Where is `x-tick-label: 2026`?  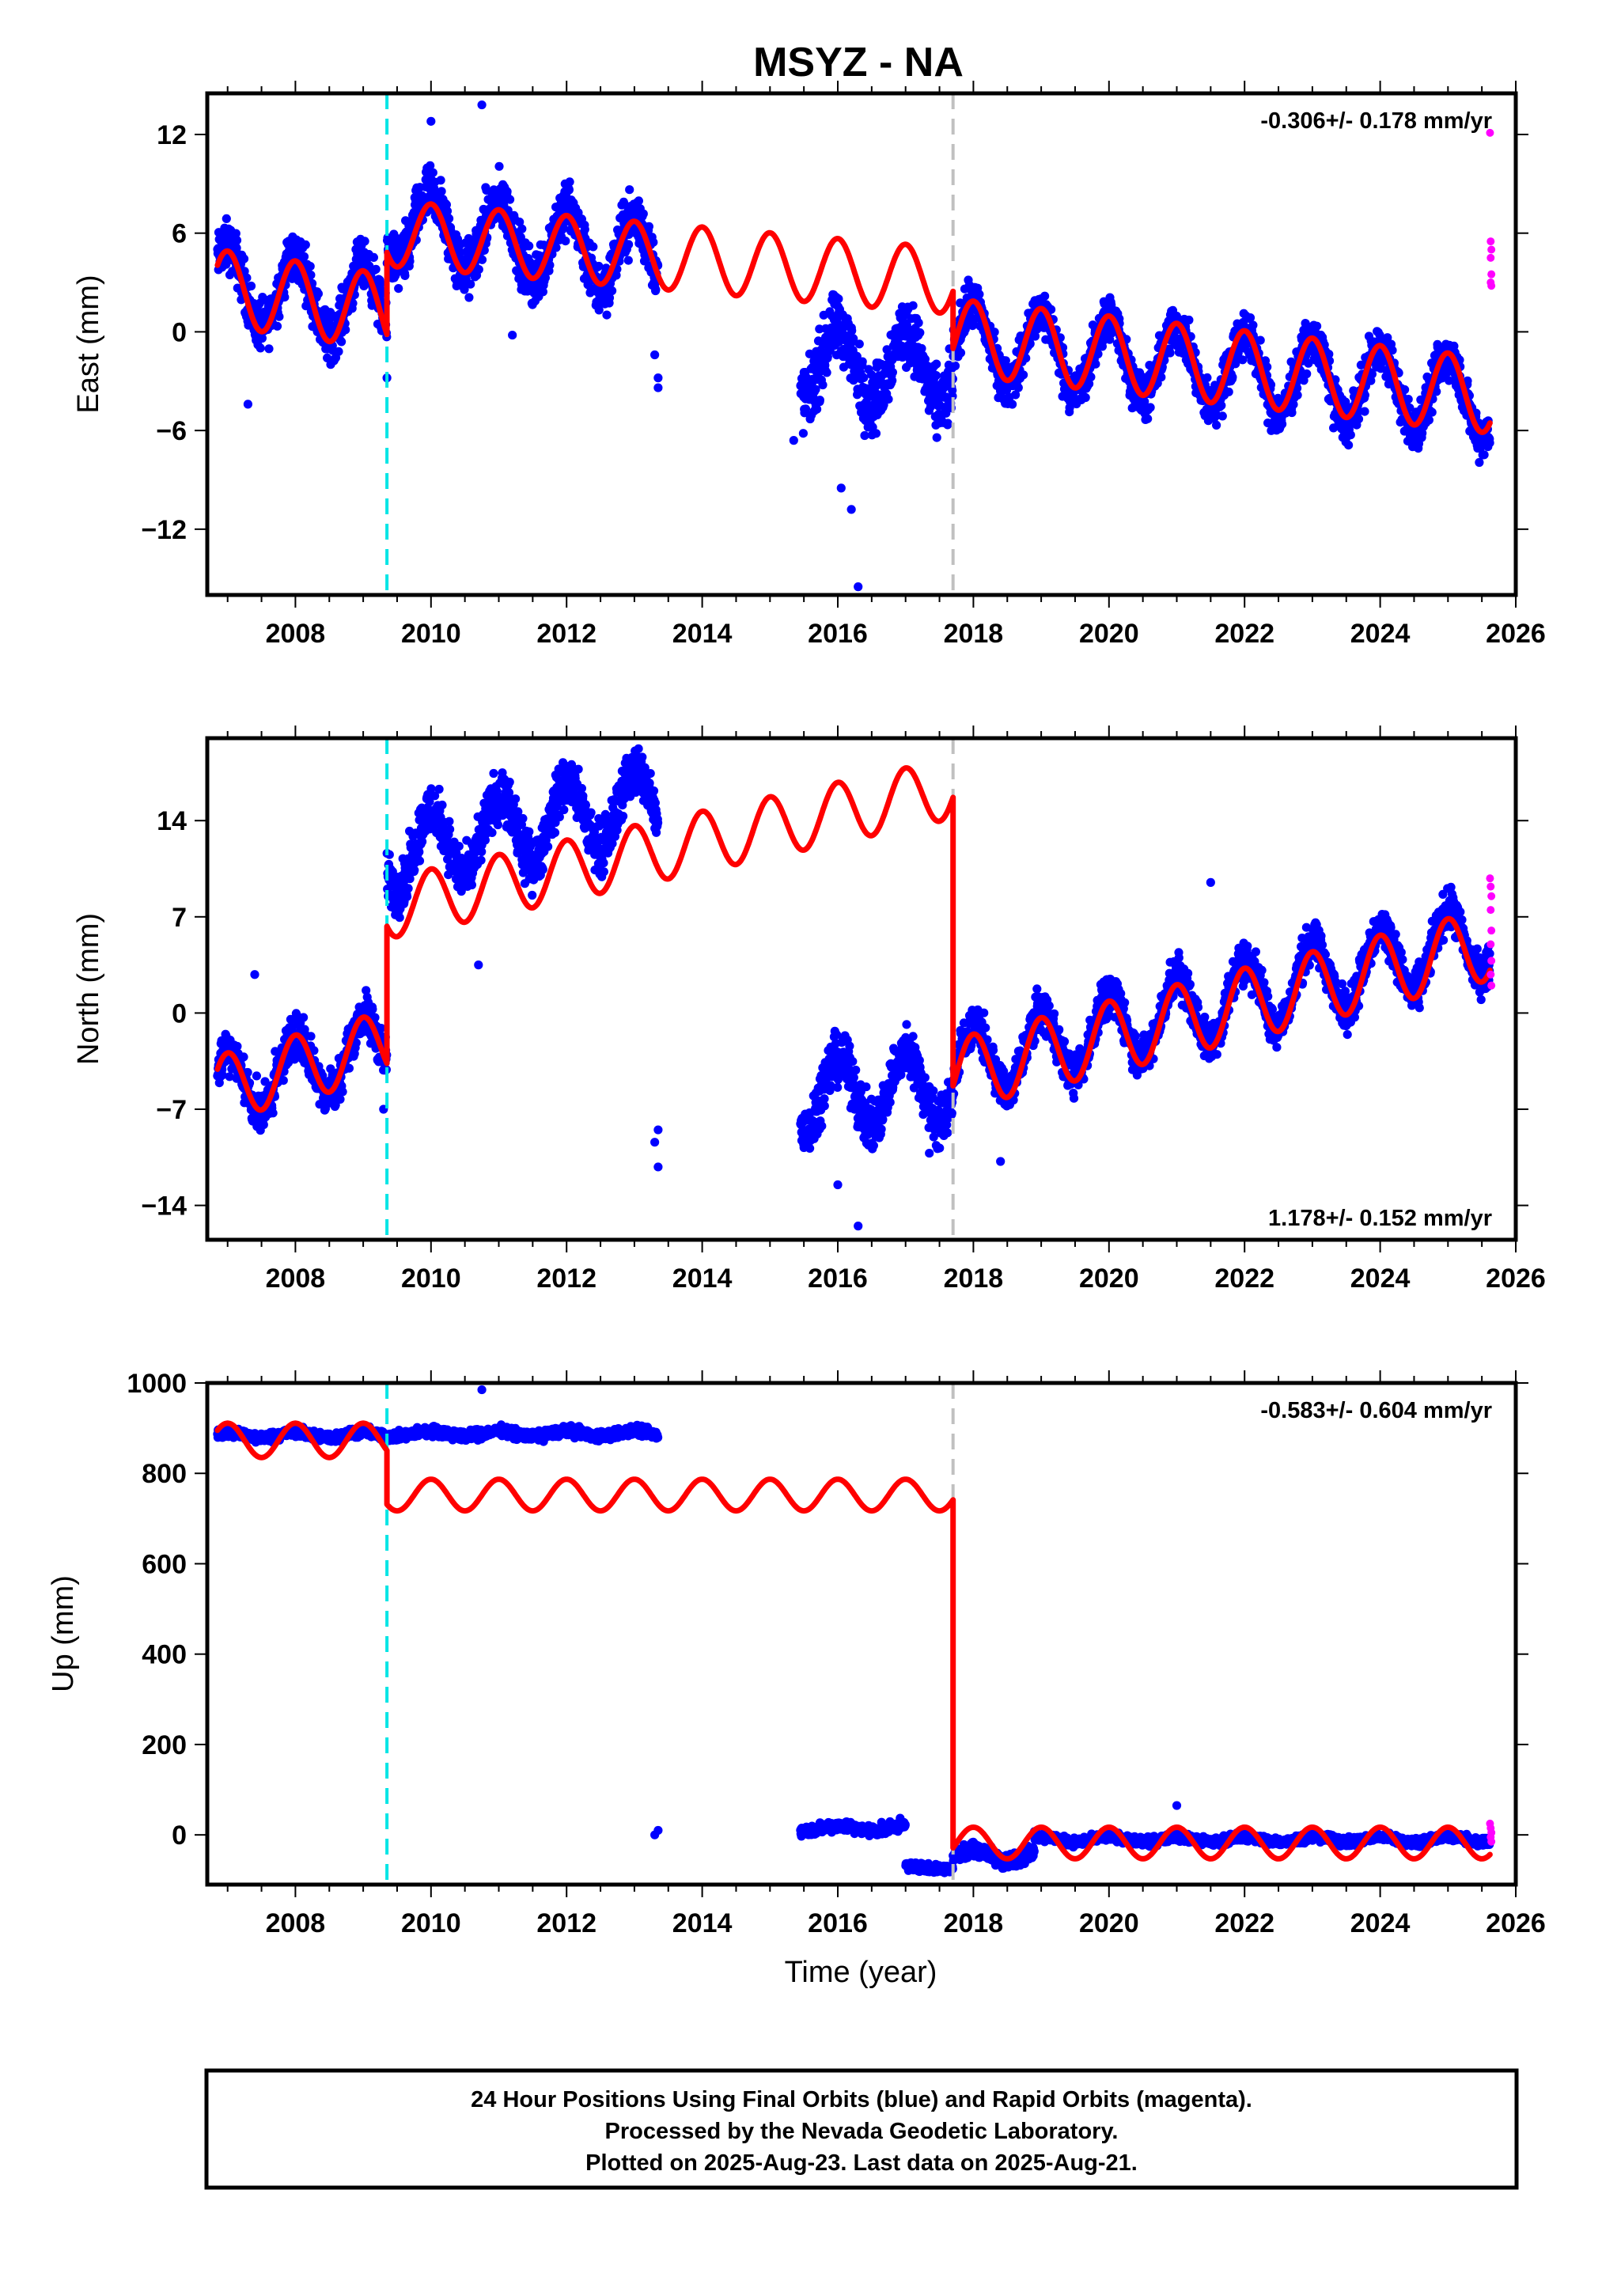
x-tick-label: 2026 is located at coordinates (1516, 634).